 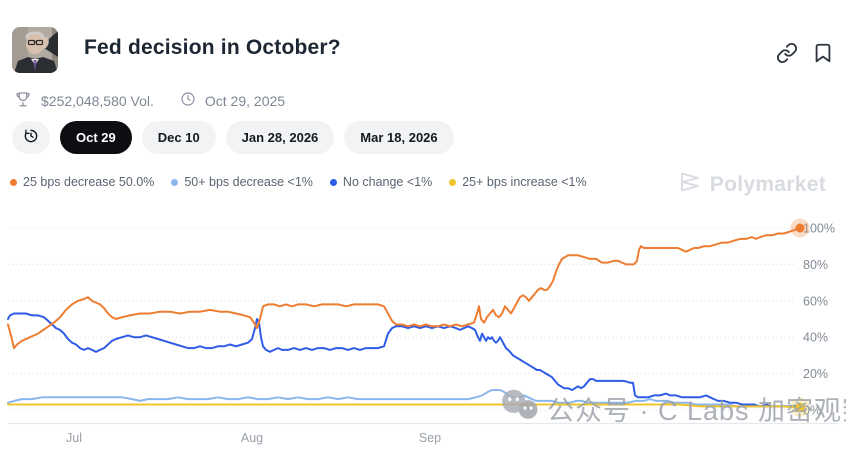 I want to click on svg-text: 20%, so click(x=815, y=374).